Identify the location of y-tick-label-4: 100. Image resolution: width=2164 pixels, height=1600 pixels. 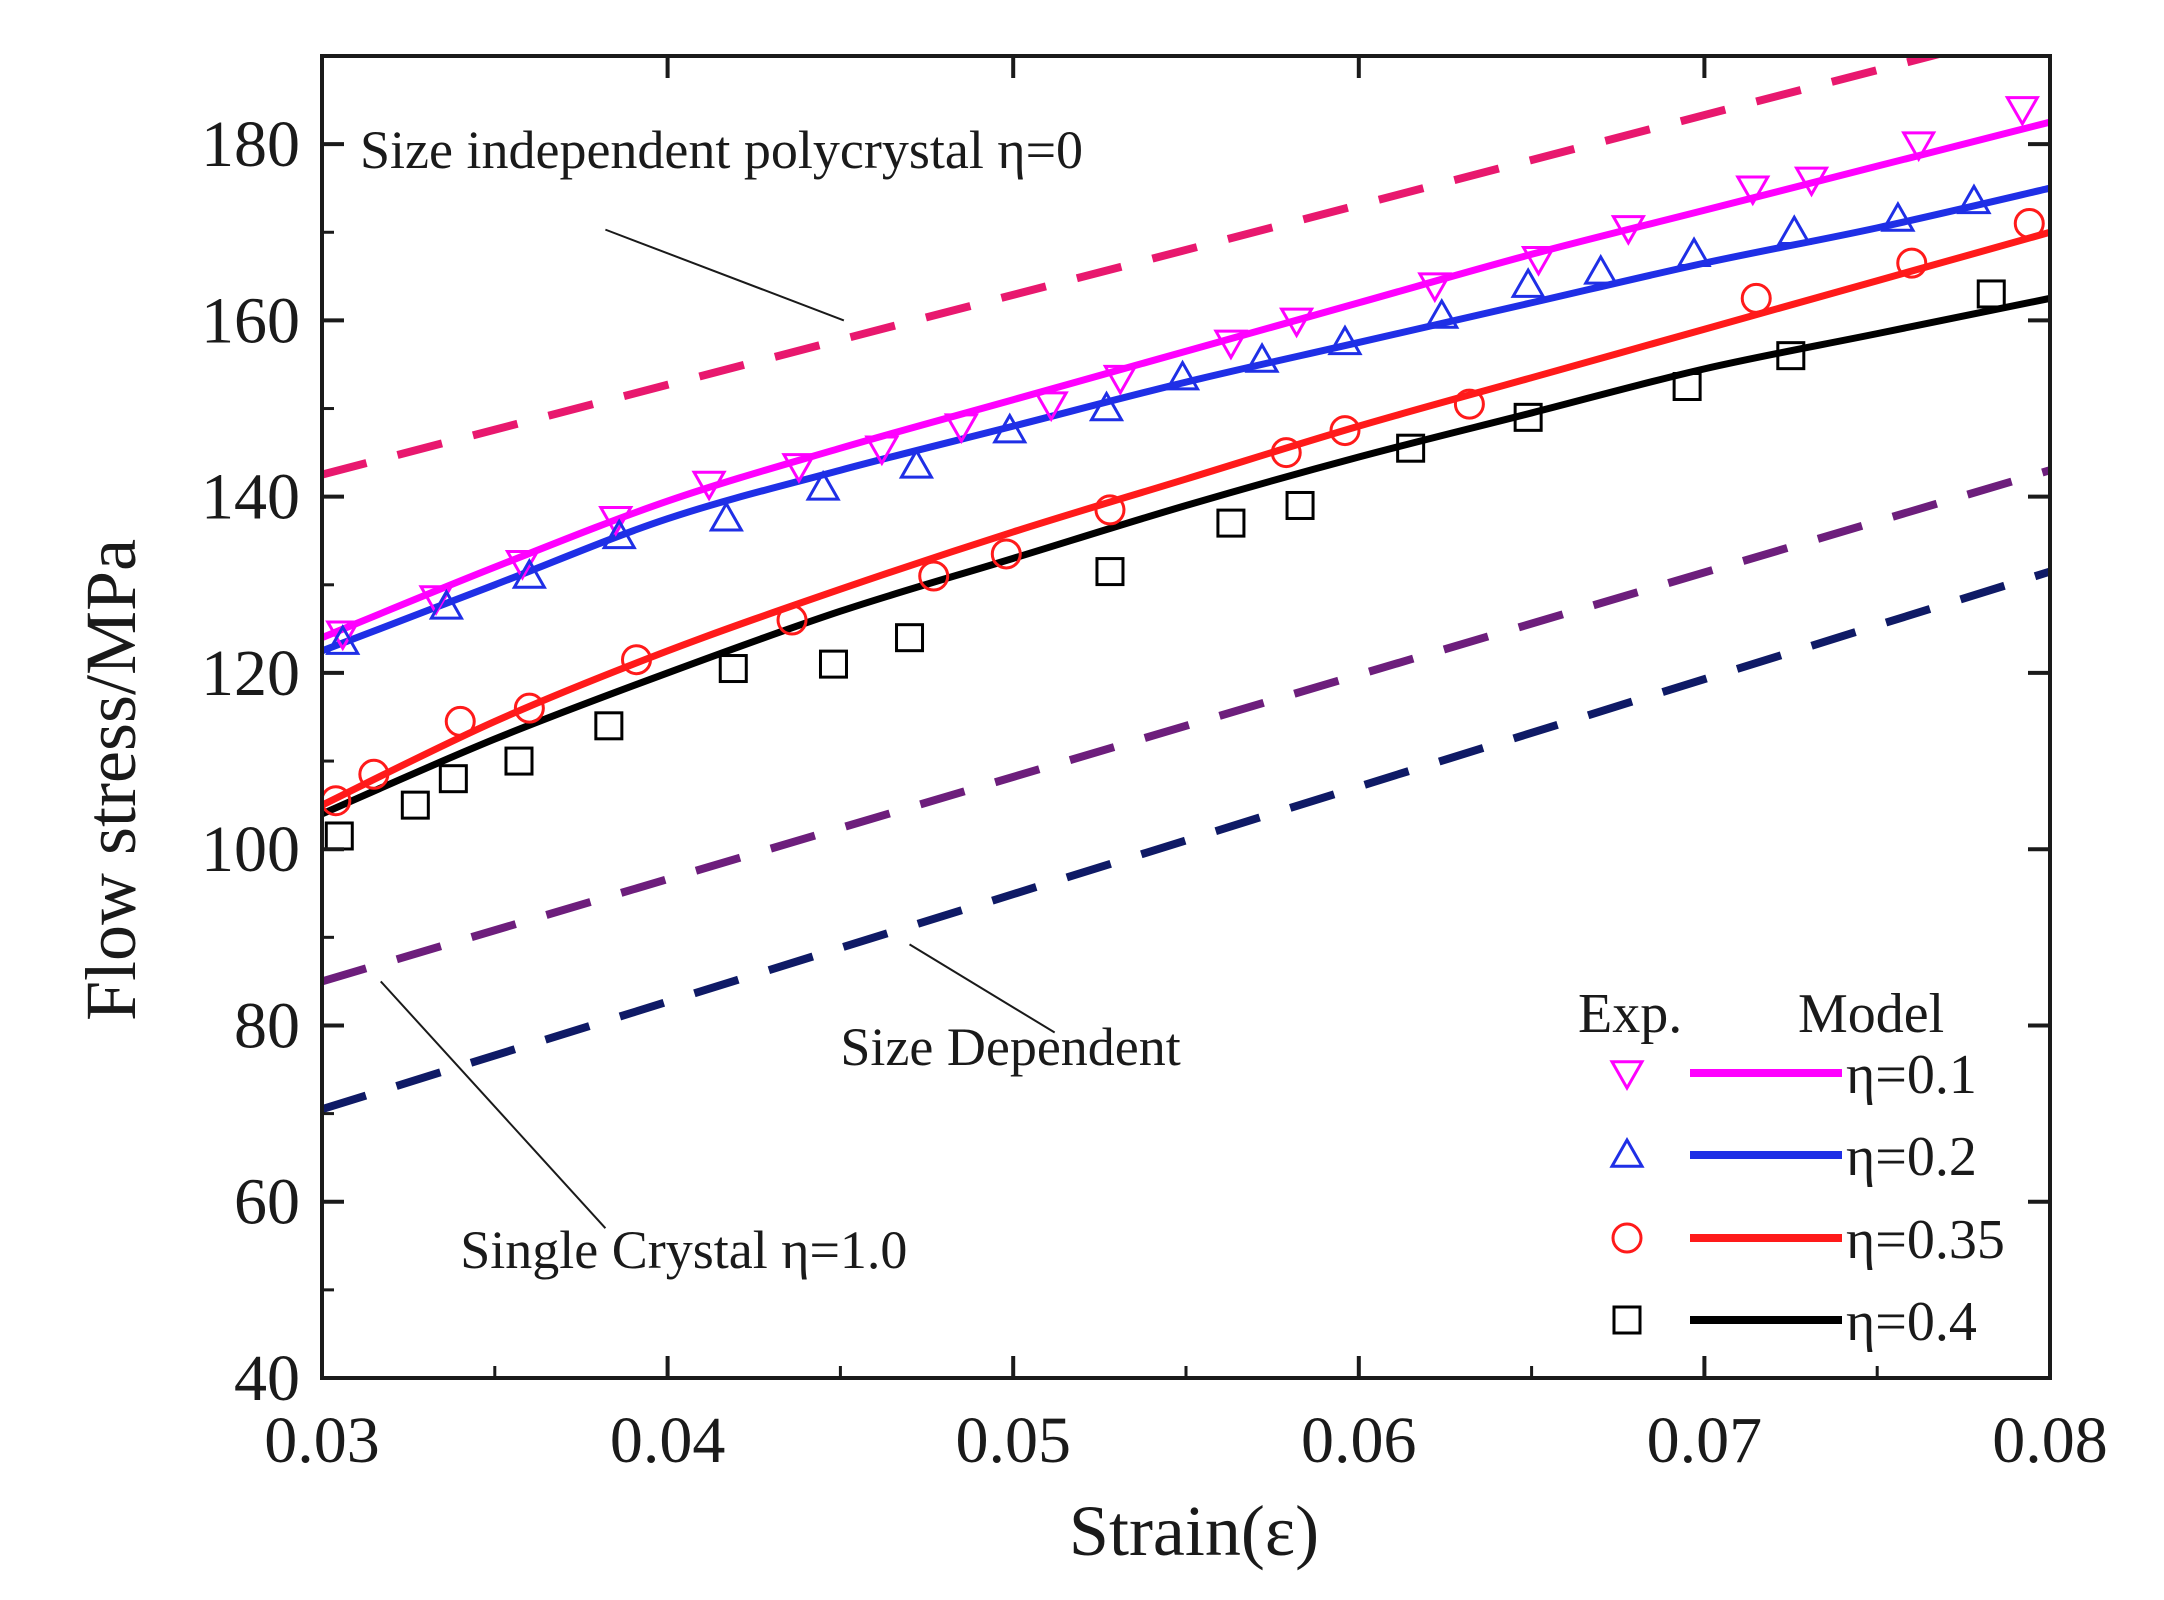
(250, 849).